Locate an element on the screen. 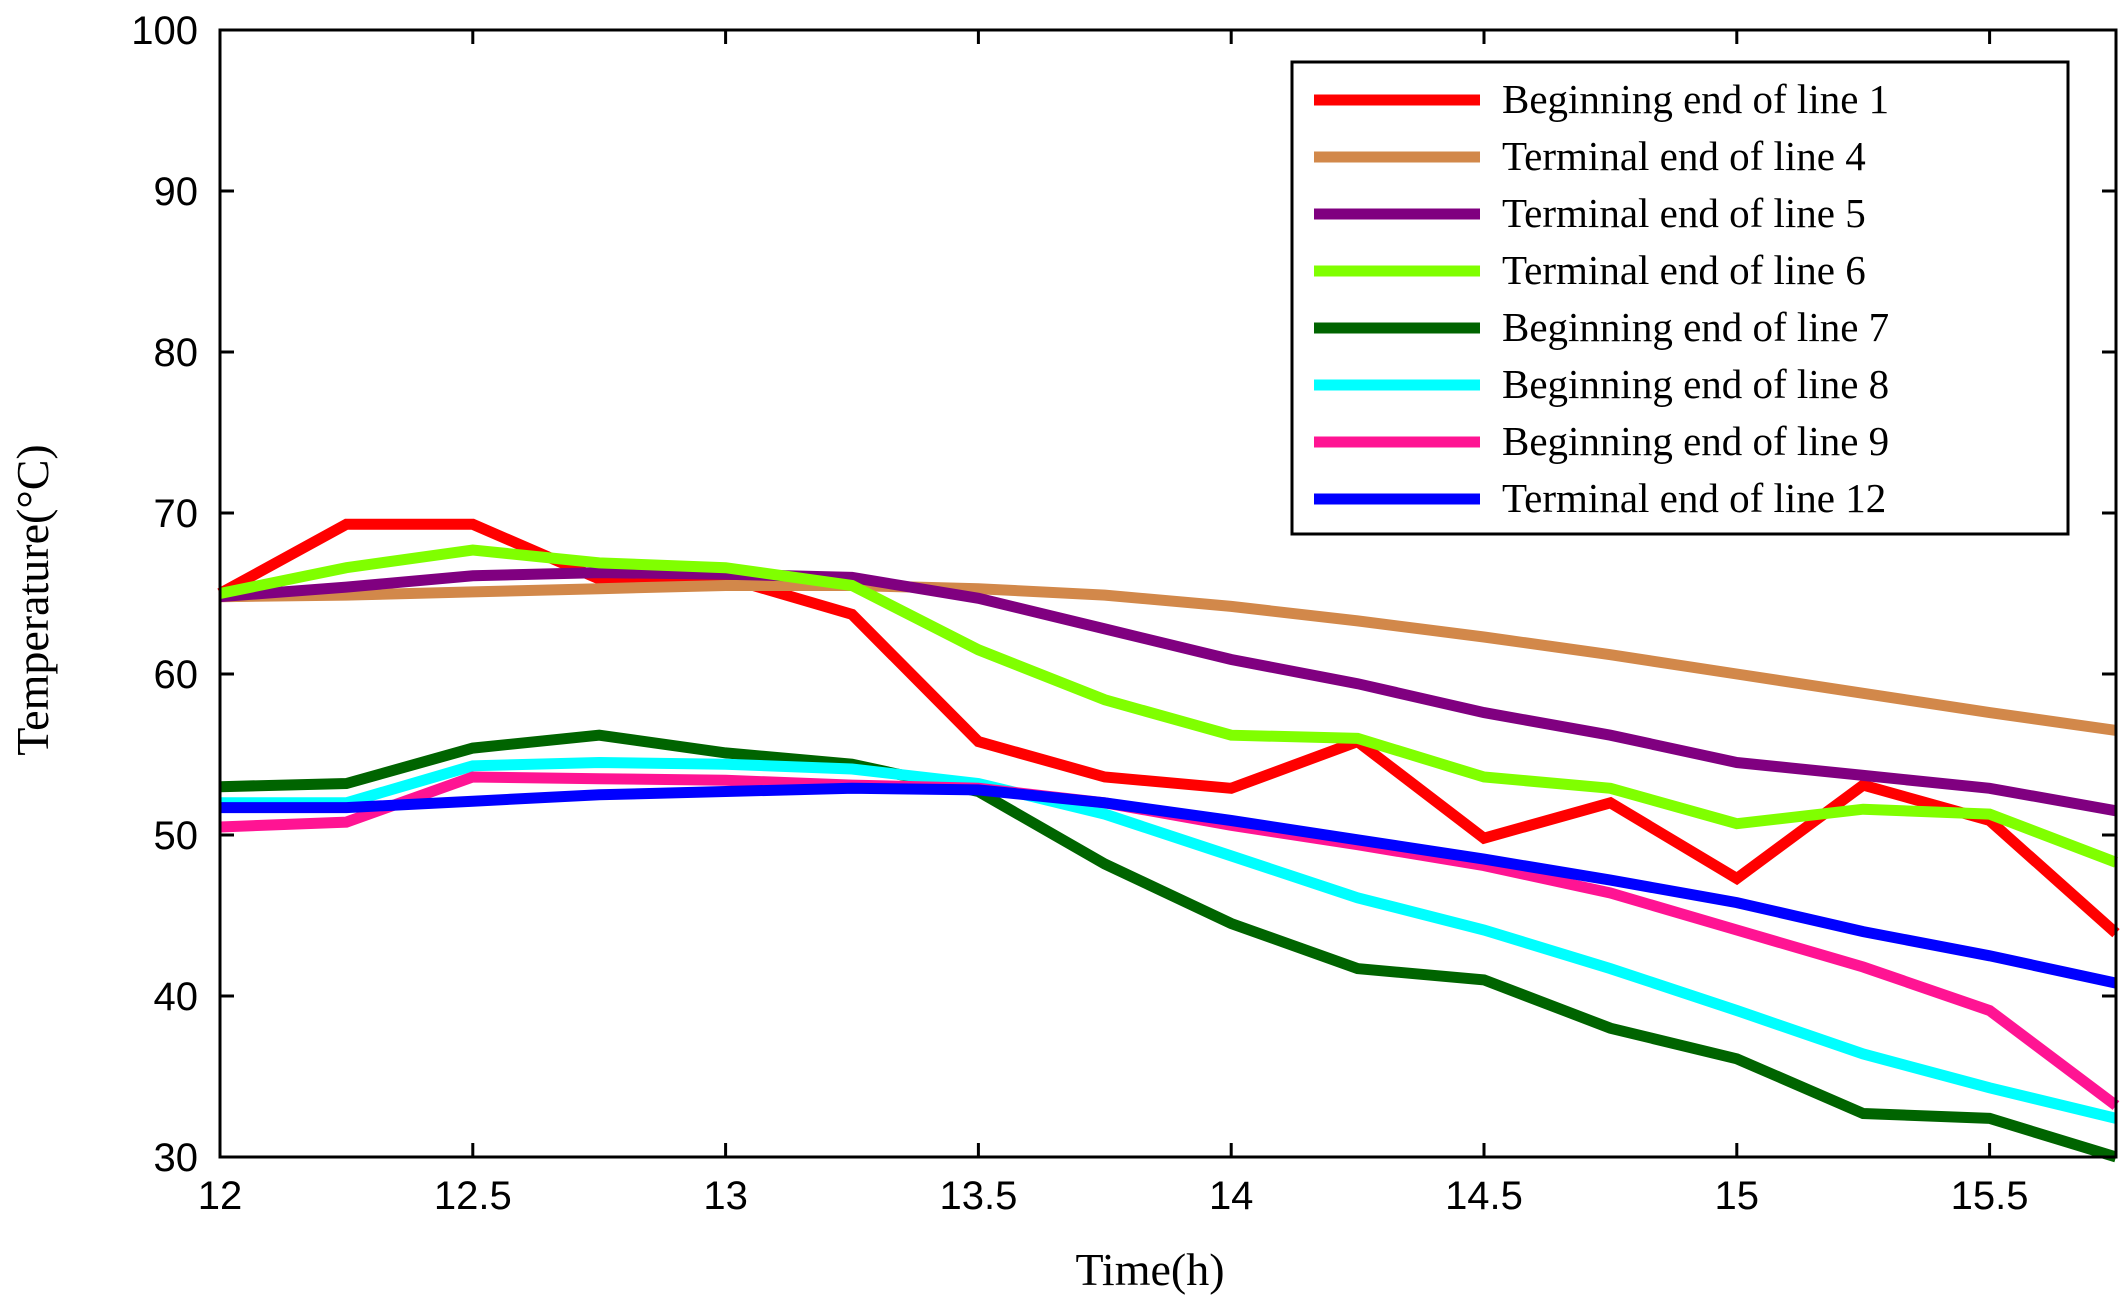 This screenshot has width=2128, height=1299. y-tick-label: 30 is located at coordinates (176, 1158).